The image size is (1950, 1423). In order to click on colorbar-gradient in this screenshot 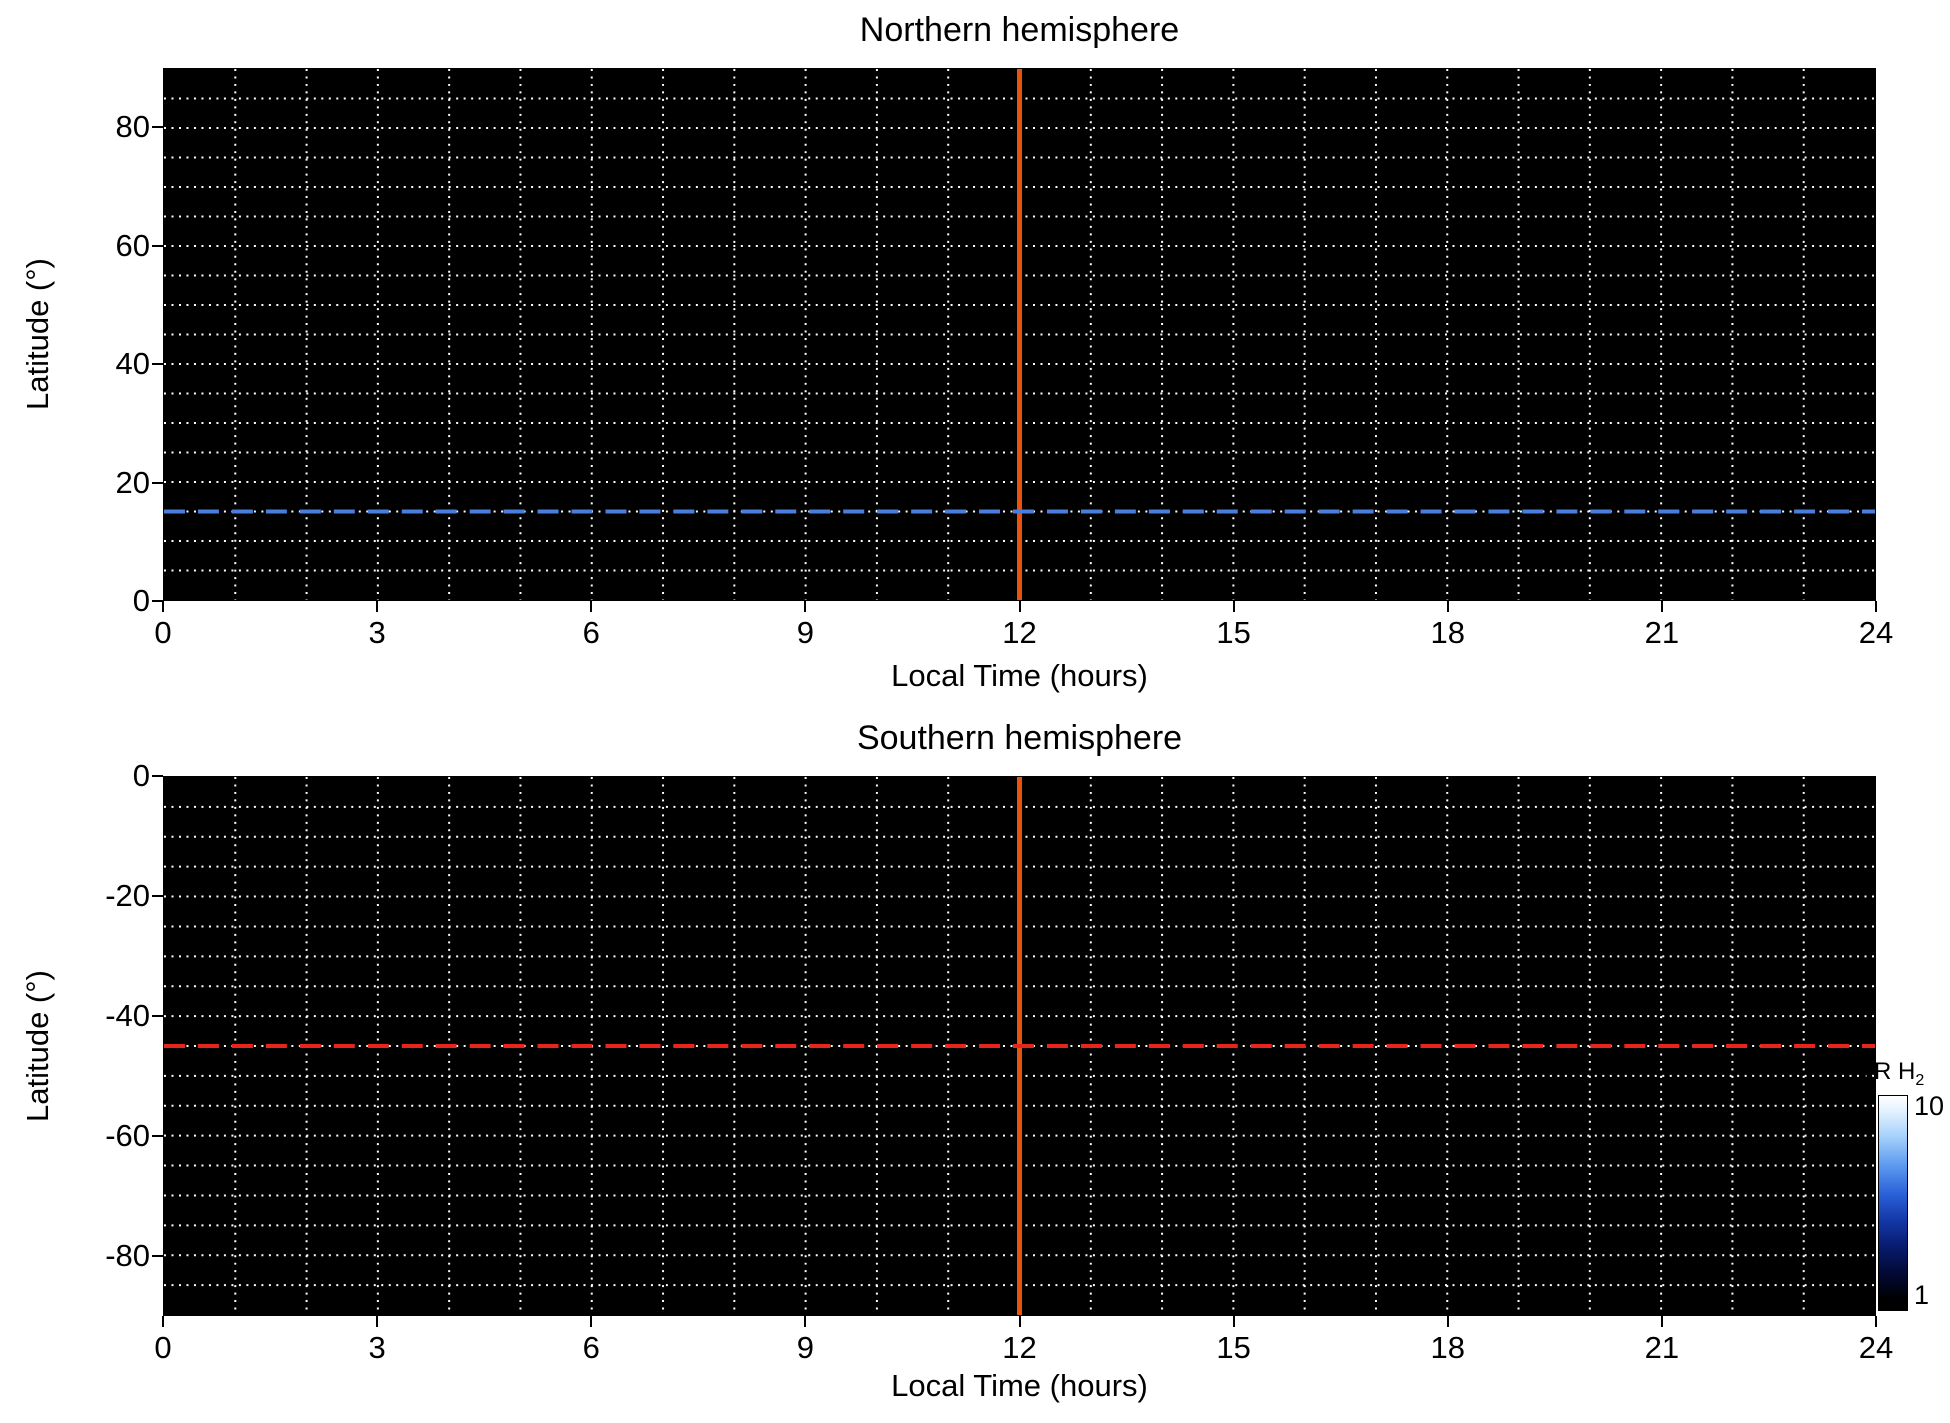, I will do `click(1893, 1203)`.